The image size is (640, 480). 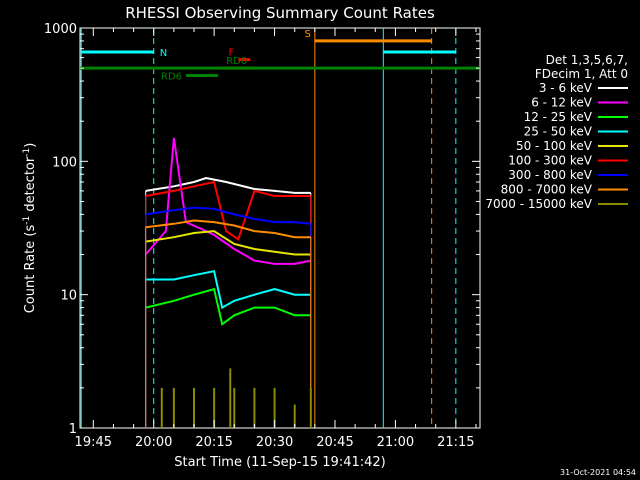 What do you see at coordinates (538, 204) in the screenshot?
I see `legend-label: 7000 - 15000 keV` at bounding box center [538, 204].